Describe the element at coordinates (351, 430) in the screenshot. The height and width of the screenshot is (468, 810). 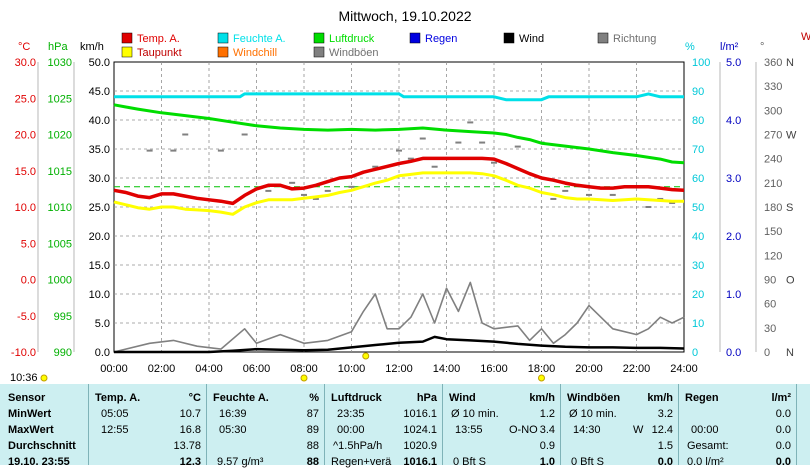
I see `pressure-max-time: 00:00` at that location.